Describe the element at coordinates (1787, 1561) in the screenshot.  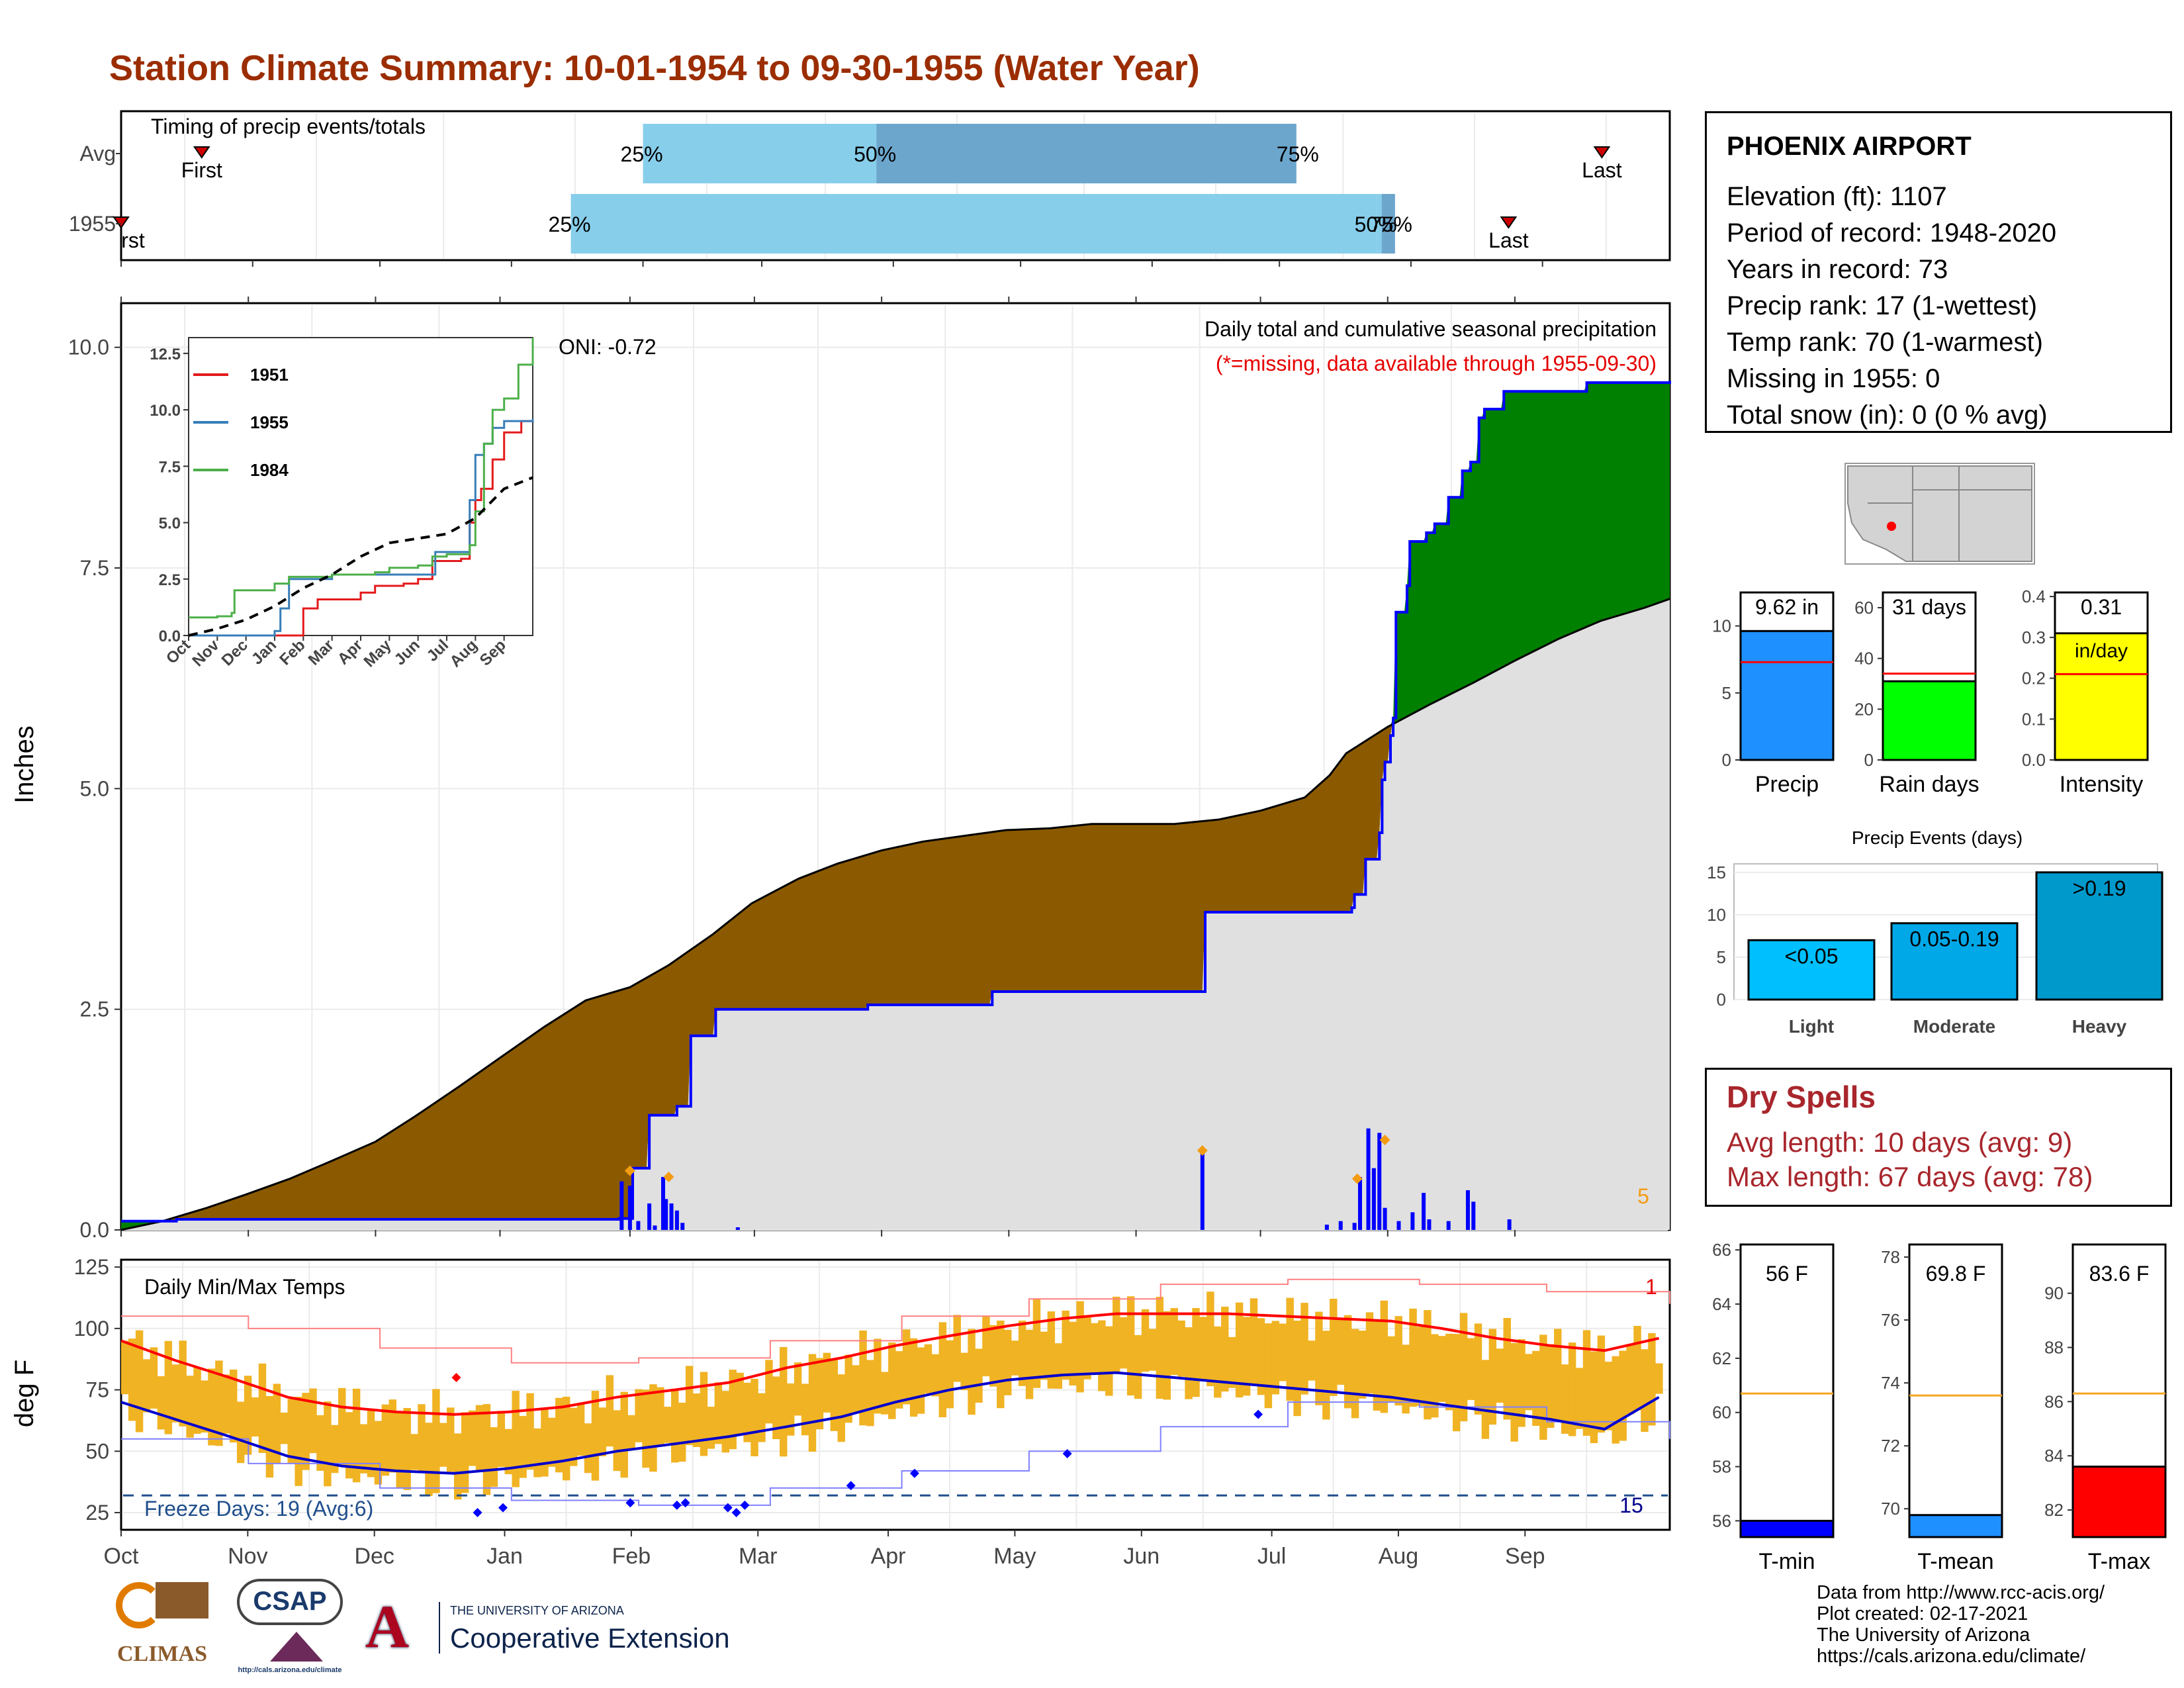
I see `tsummary-name-label: T-min` at that location.